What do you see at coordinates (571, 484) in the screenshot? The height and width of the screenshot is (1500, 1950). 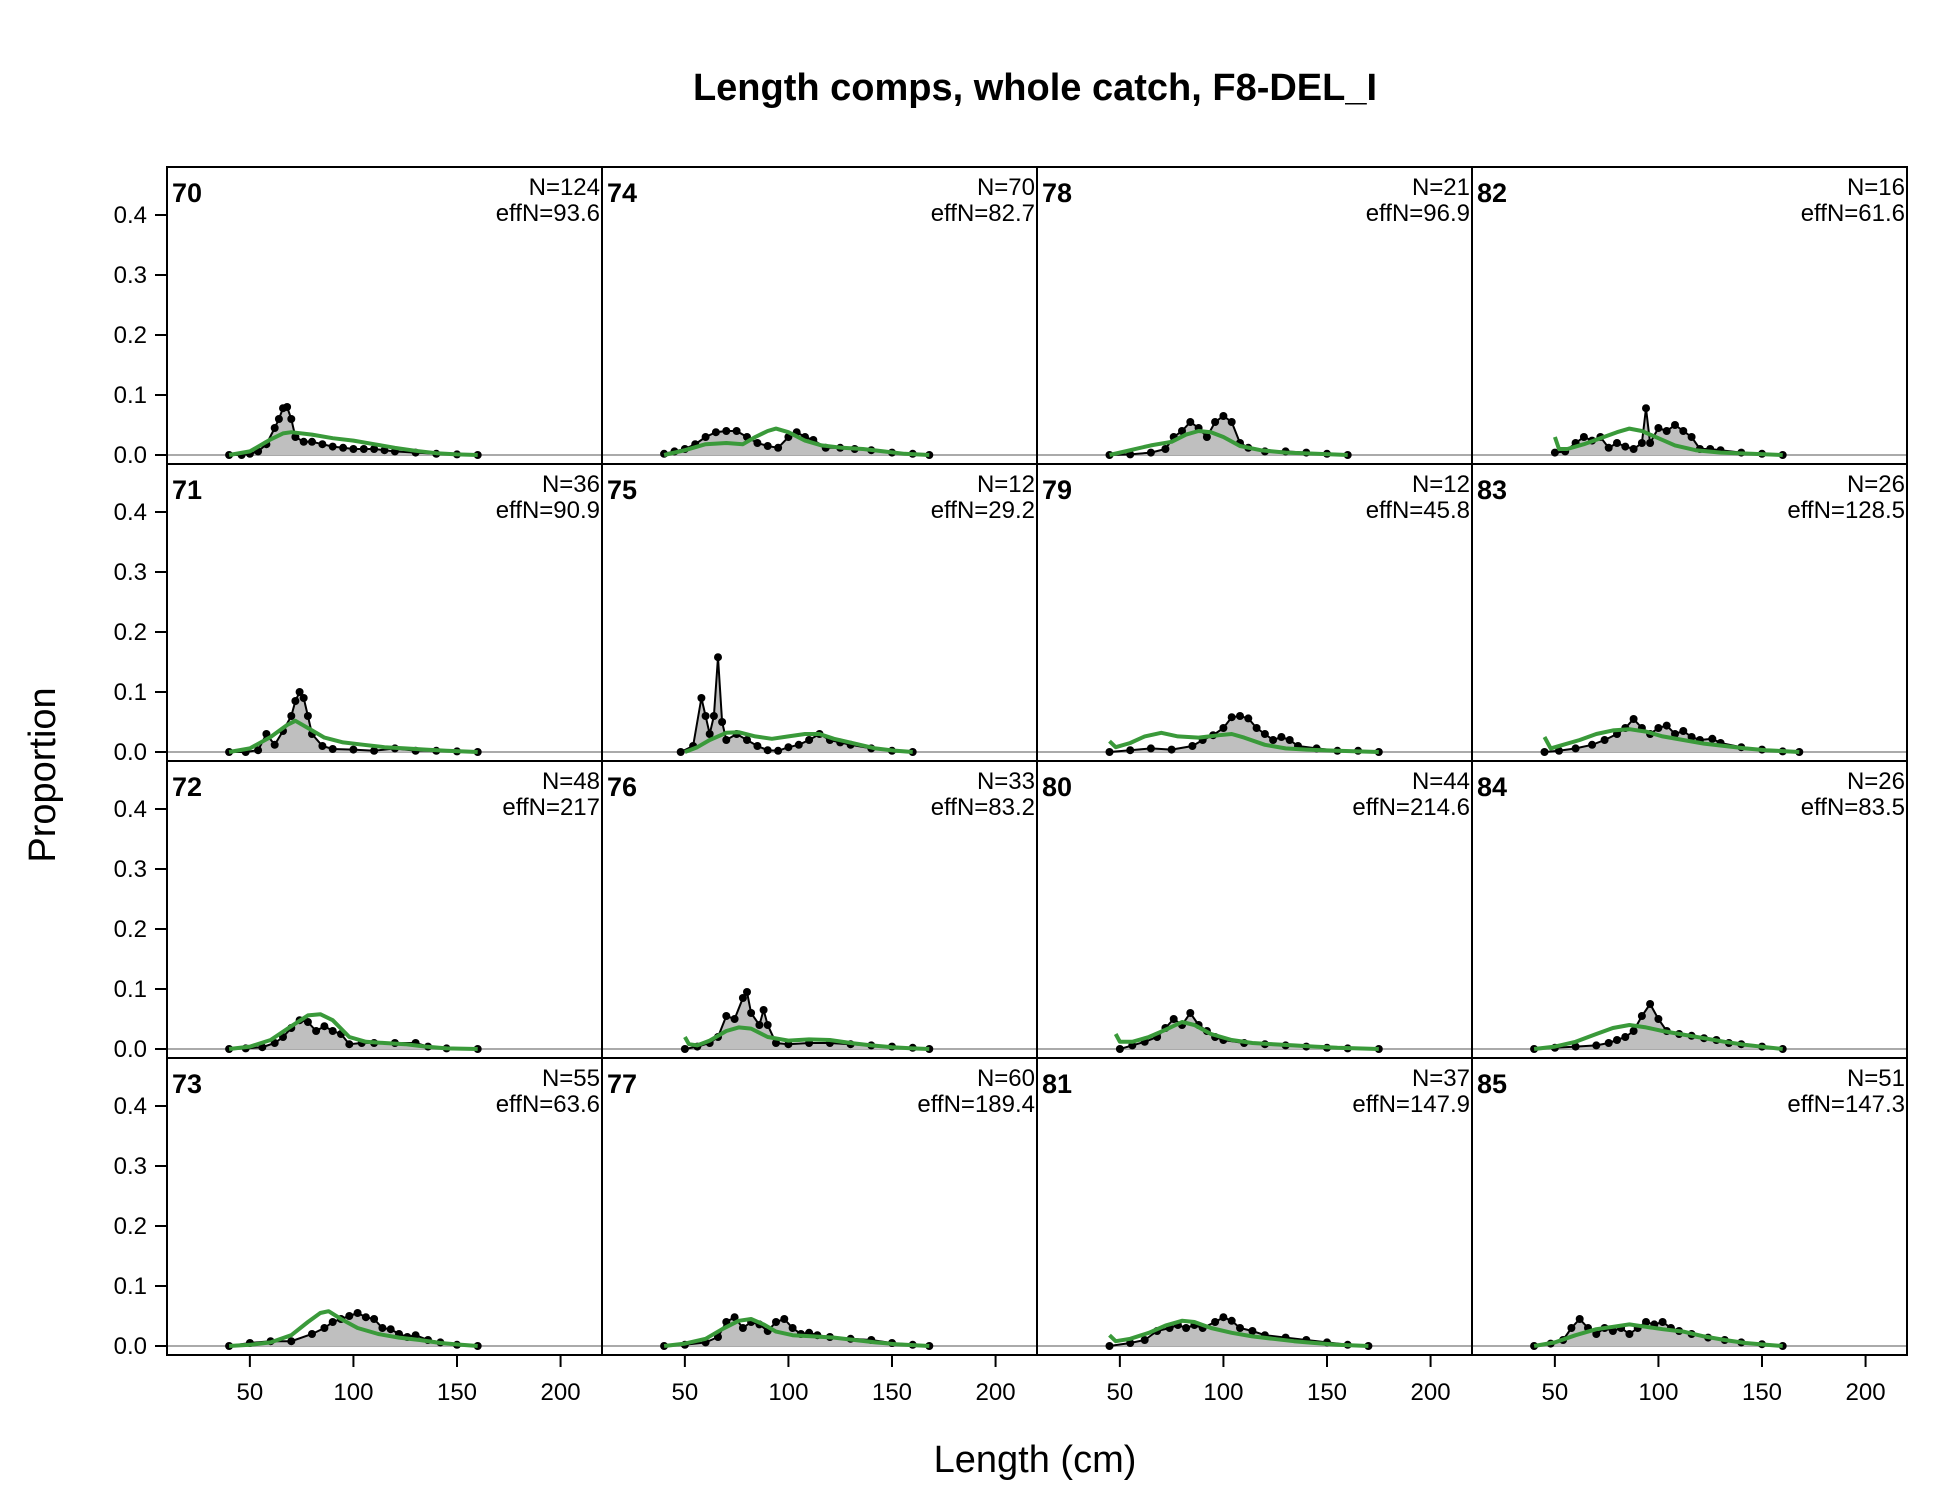 I see `panel-n-label: N=36` at bounding box center [571, 484].